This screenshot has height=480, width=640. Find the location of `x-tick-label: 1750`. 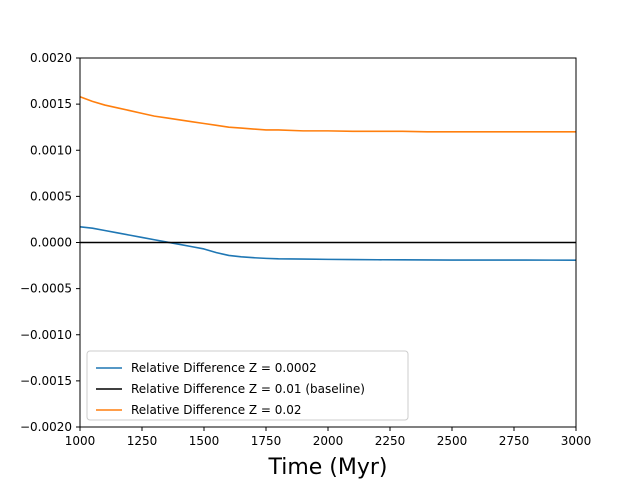

x-tick-label: 1750 is located at coordinates (266, 441).